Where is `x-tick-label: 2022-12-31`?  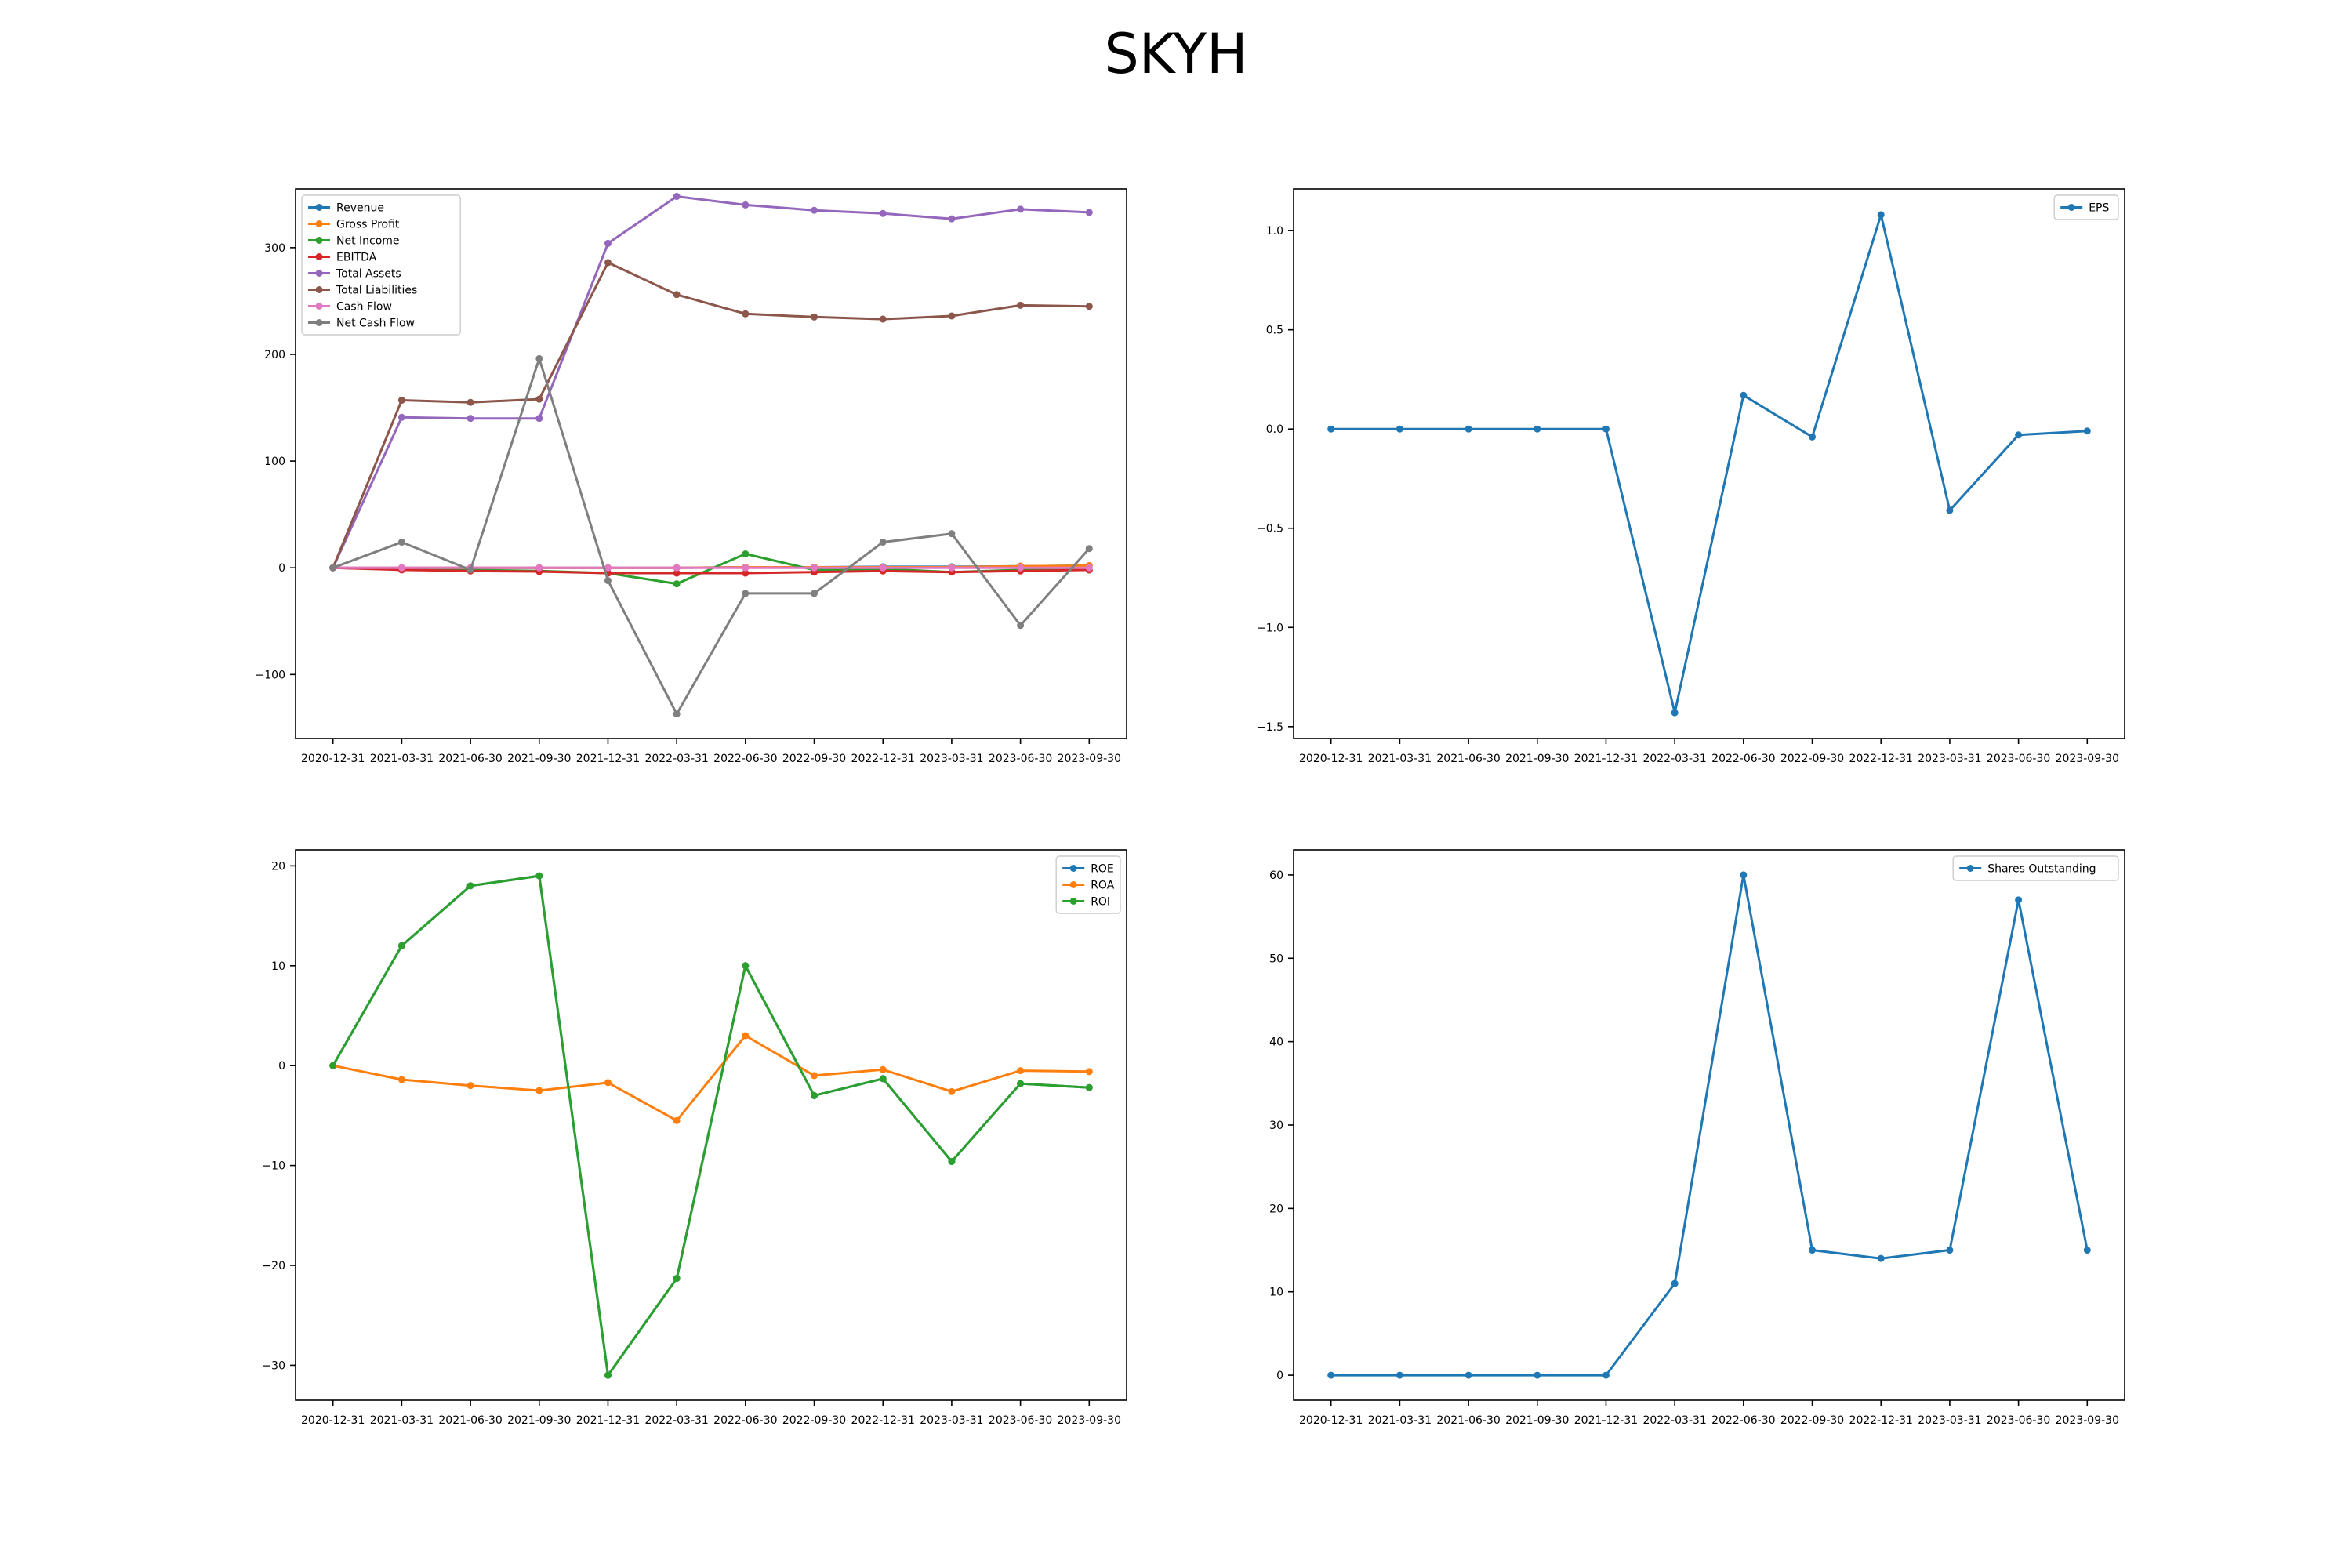
x-tick-label: 2022-12-31 is located at coordinates (1881, 1420).